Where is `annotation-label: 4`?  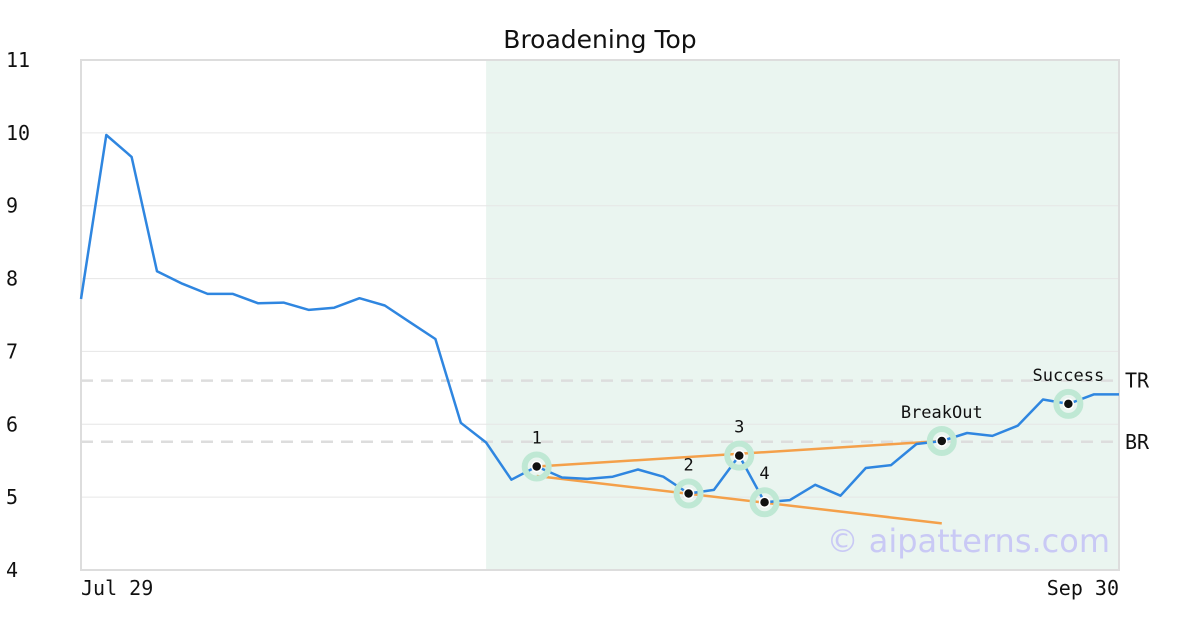 annotation-label: 4 is located at coordinates (764, 474).